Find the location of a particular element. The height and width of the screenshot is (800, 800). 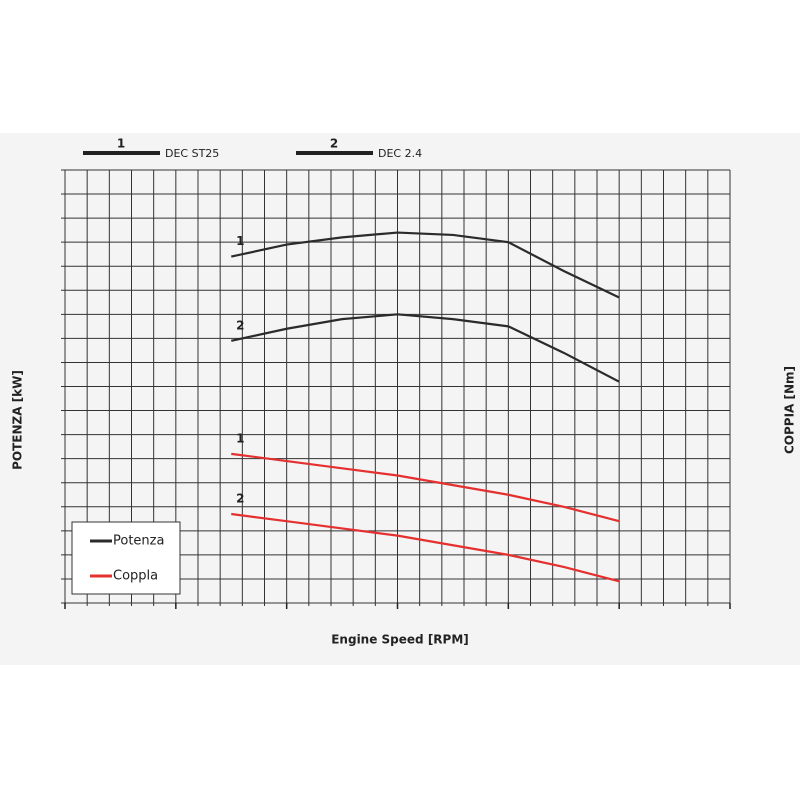

legend-entry: Potenza is located at coordinates (138, 541).